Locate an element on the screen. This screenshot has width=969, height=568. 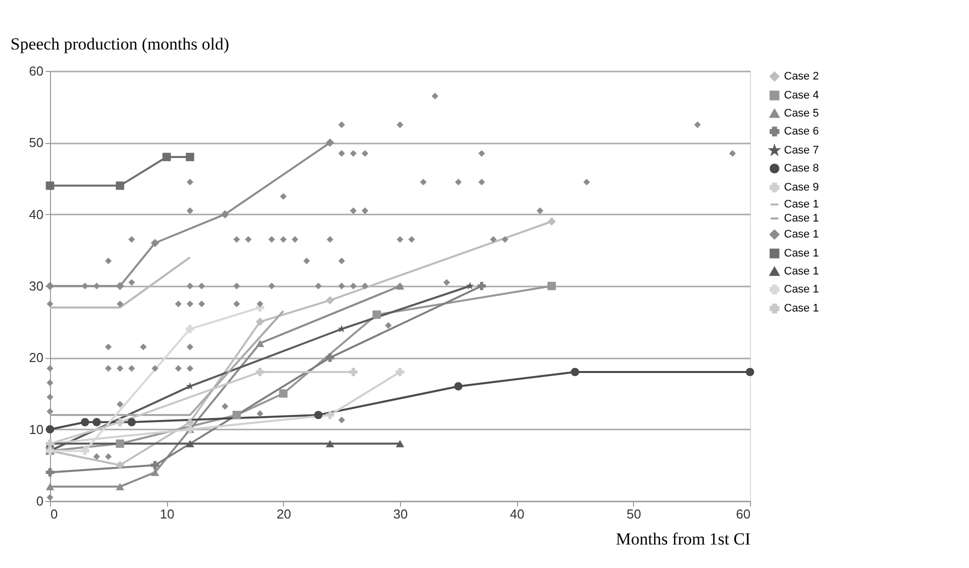
x-tick-label: 40 is located at coordinates (517, 514).